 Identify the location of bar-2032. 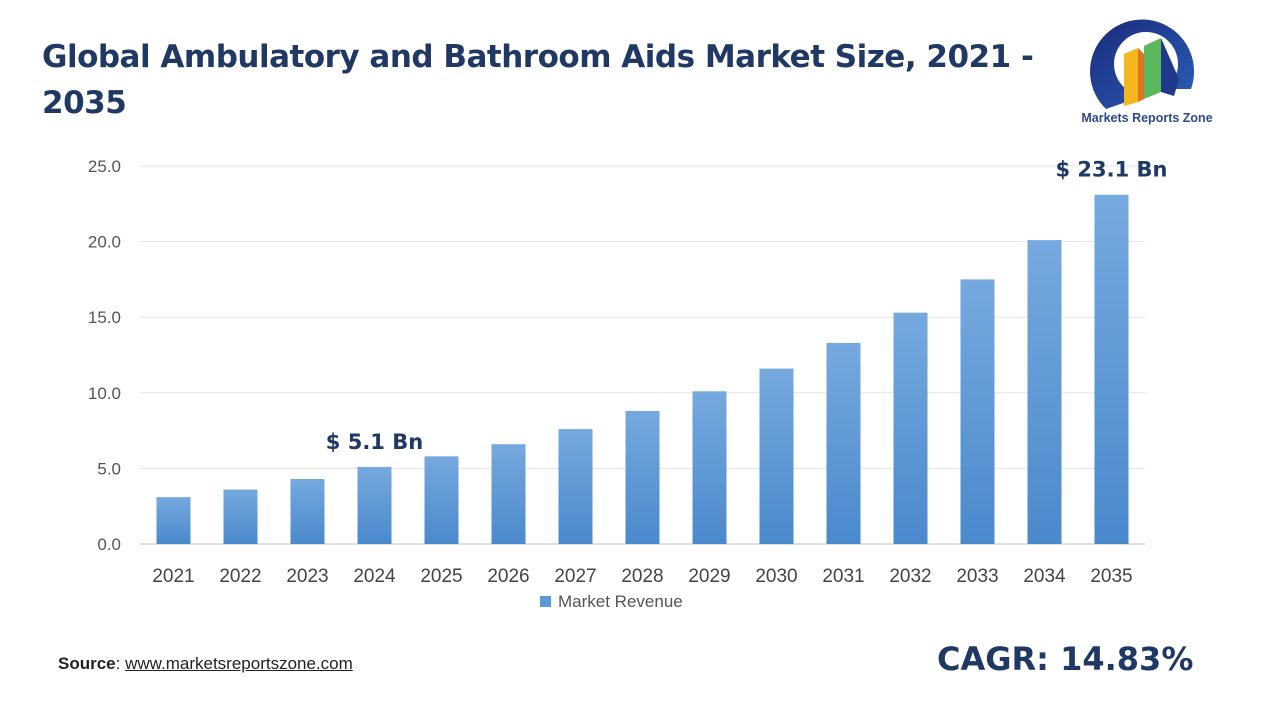
(910, 428).